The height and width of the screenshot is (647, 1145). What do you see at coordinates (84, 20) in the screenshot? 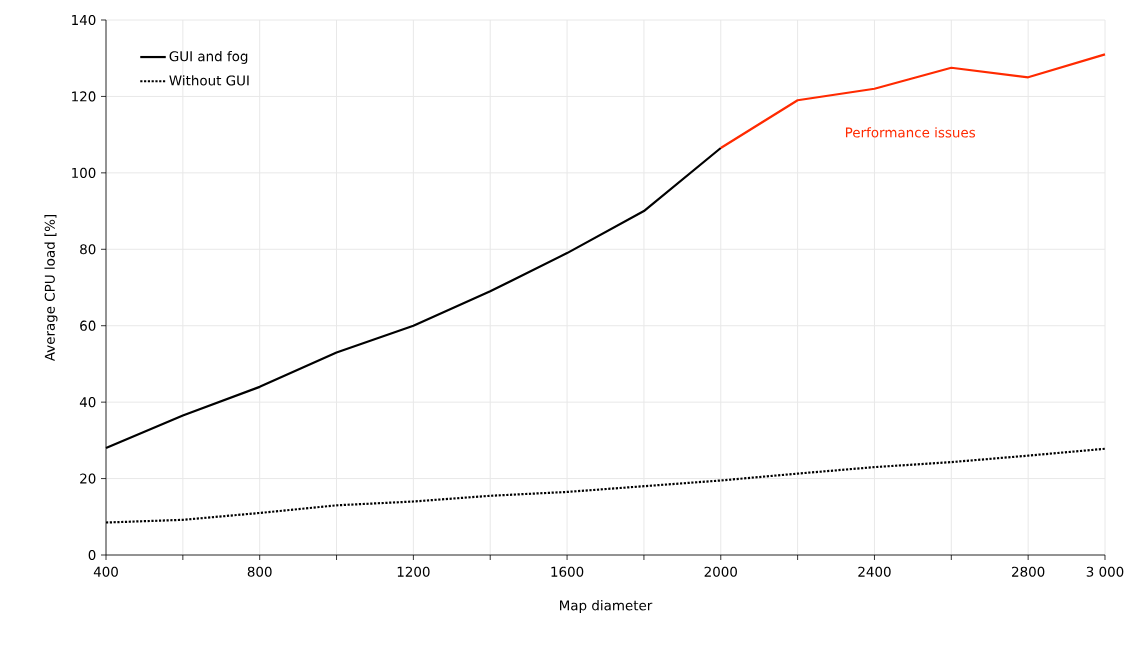
I see `y-tick-label: 140` at bounding box center [84, 20].